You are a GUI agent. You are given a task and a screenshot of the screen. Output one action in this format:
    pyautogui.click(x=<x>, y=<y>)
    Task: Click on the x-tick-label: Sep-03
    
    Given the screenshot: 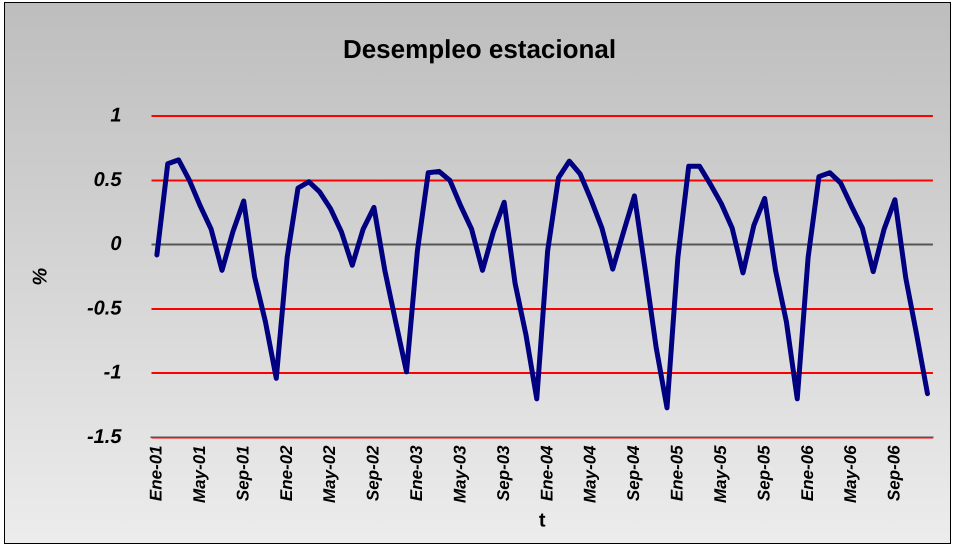 What is the action you would take?
    pyautogui.click(x=503, y=473)
    